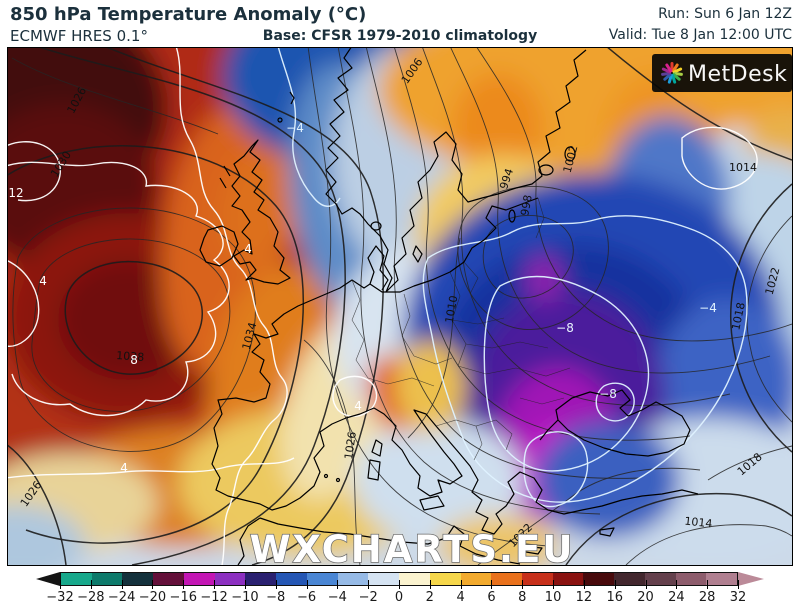 Image resolution: width=800 pixels, height=613 pixels. Describe the element at coordinates (526, 205) in the screenshot. I see `isobar-label: 998` at that location.